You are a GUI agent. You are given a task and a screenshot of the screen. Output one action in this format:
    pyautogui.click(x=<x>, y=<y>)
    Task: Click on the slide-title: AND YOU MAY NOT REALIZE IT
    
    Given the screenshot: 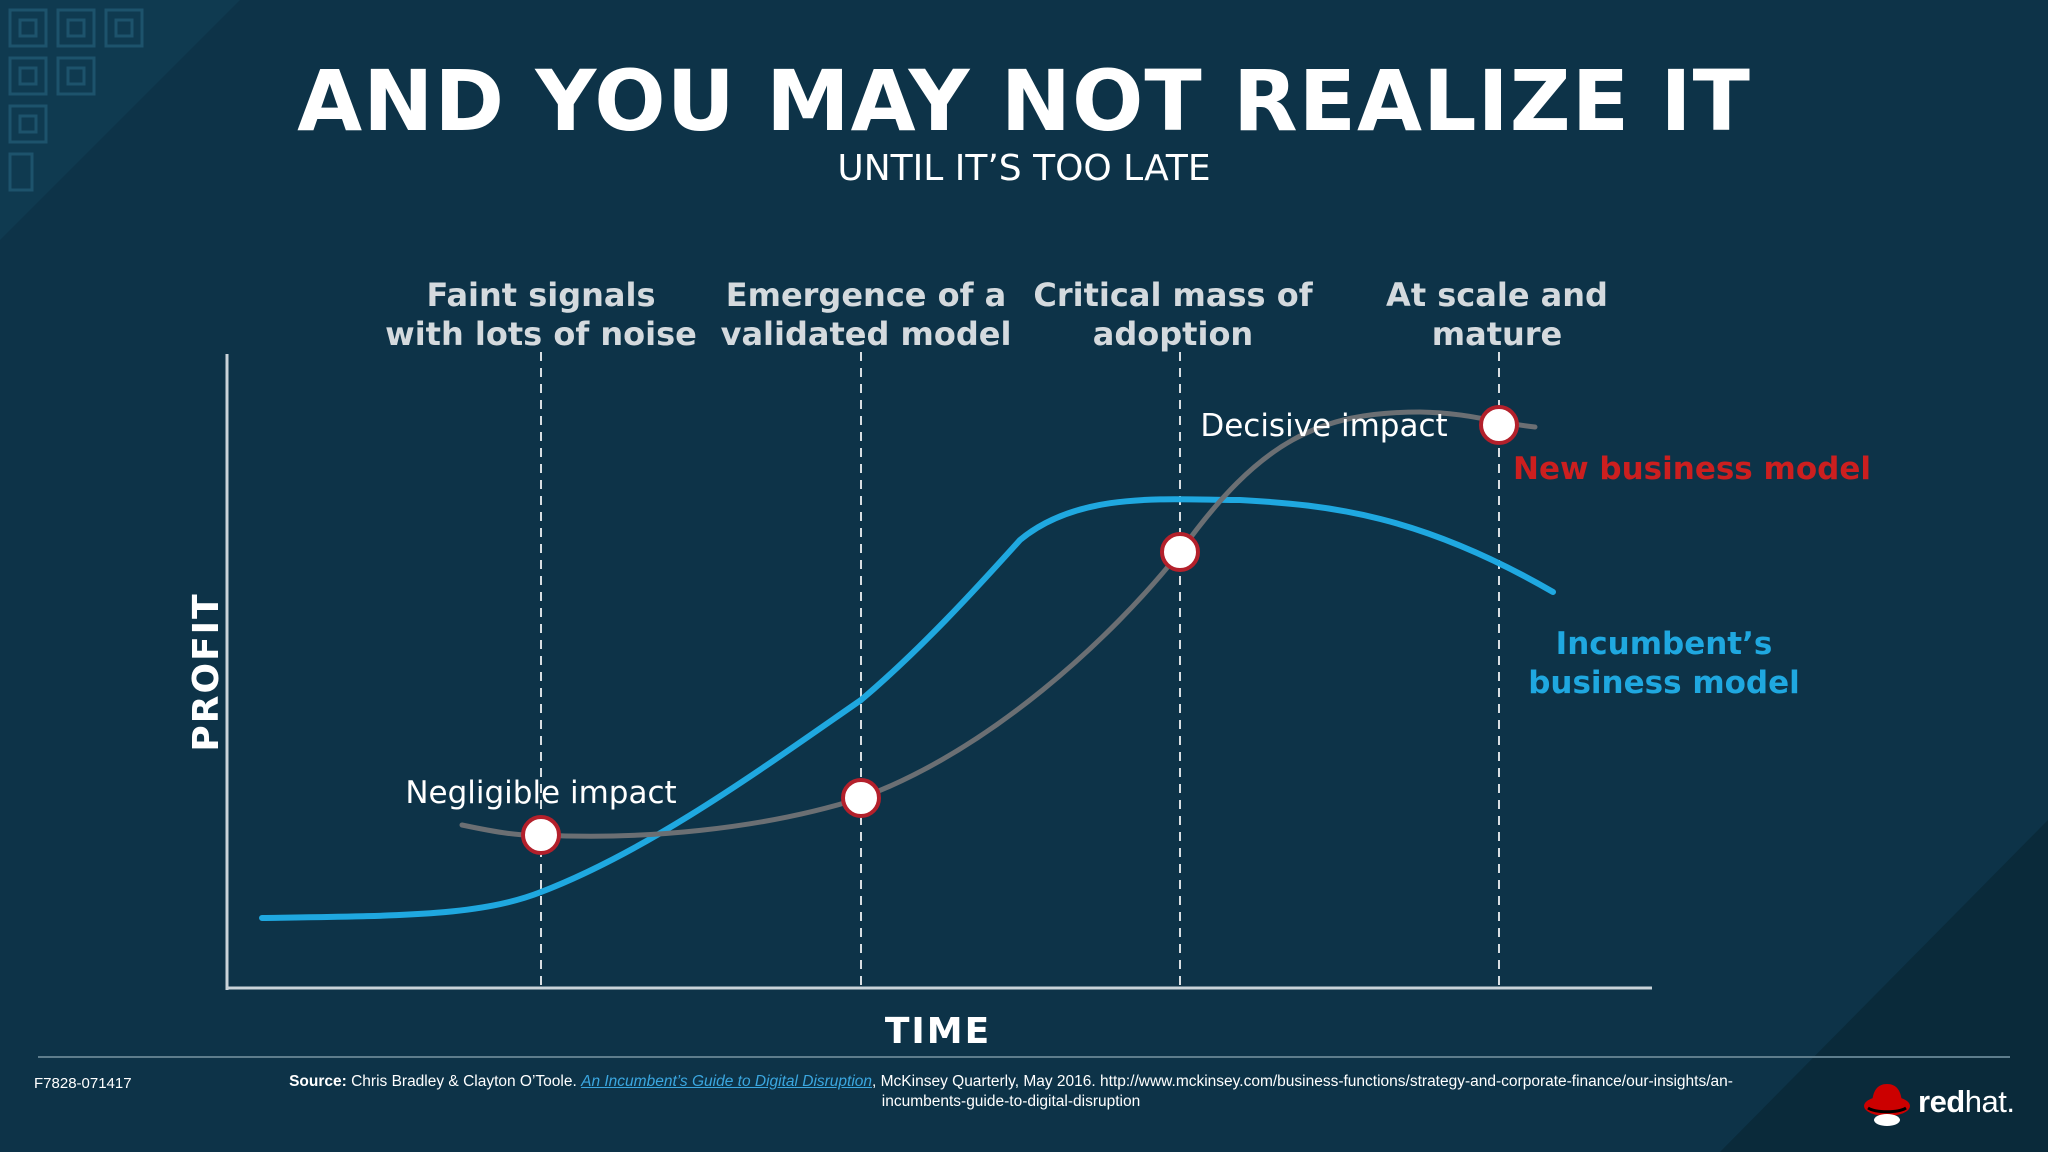 What is the action you would take?
    pyautogui.click(x=1024, y=101)
    